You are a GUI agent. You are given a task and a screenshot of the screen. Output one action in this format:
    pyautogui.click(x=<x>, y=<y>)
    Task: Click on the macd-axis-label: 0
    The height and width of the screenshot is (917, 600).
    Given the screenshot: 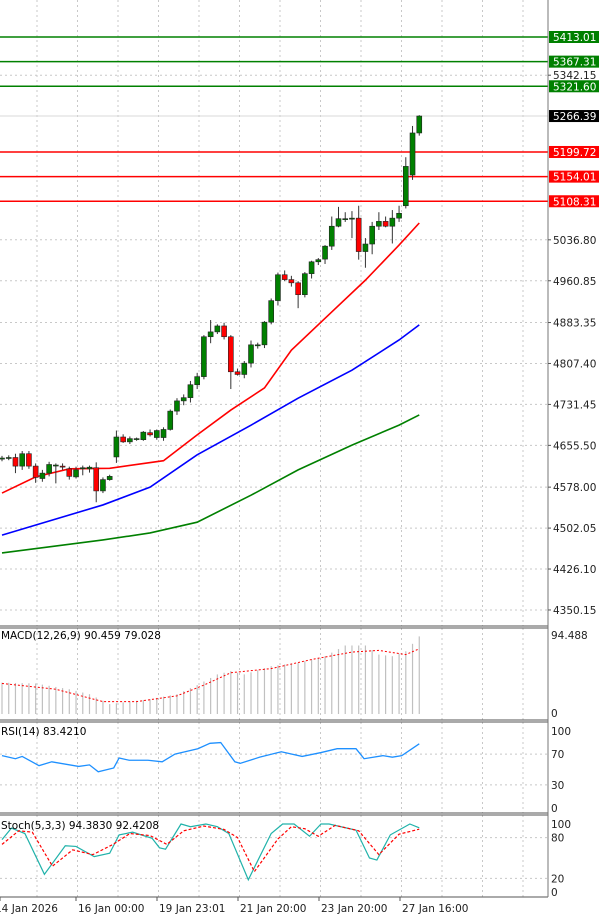 What is the action you would take?
    pyautogui.click(x=554, y=714)
    